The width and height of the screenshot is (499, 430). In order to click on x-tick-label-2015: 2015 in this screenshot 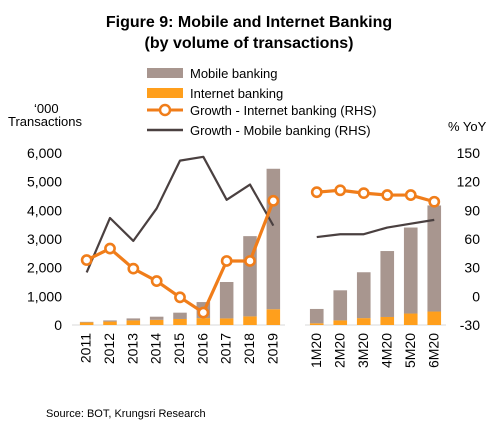, I will do `click(179, 348)`.